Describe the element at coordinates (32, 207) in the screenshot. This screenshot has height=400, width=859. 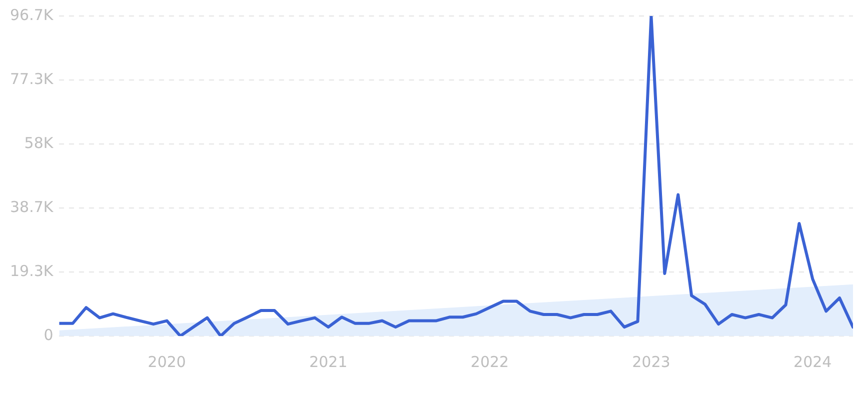
I see `y-tick-label: 38.7K` at that location.